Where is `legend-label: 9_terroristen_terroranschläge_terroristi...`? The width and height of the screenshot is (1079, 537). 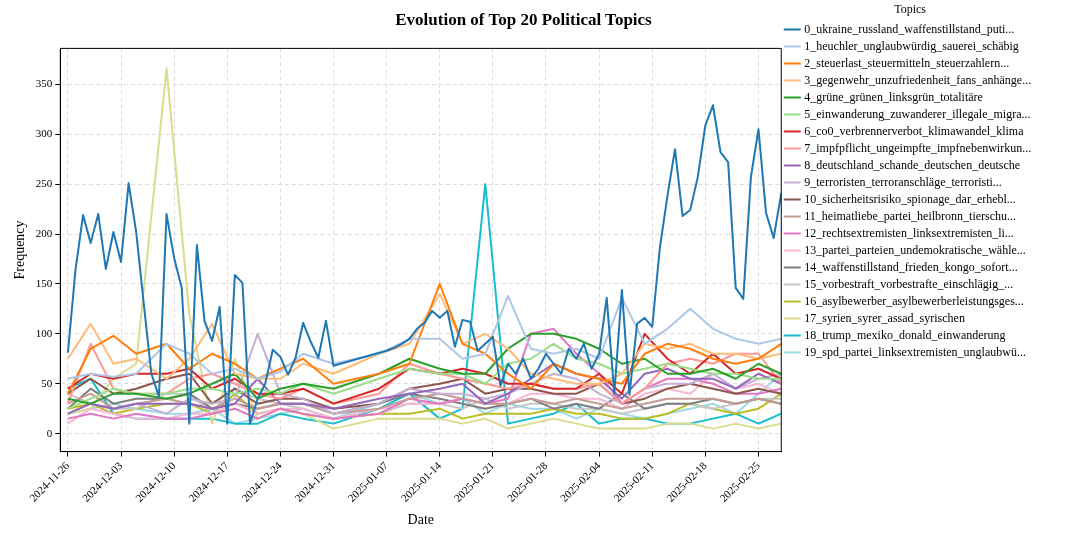
legend-label: 9_terroristen_terroranschläge_terroristi... is located at coordinates (903, 181).